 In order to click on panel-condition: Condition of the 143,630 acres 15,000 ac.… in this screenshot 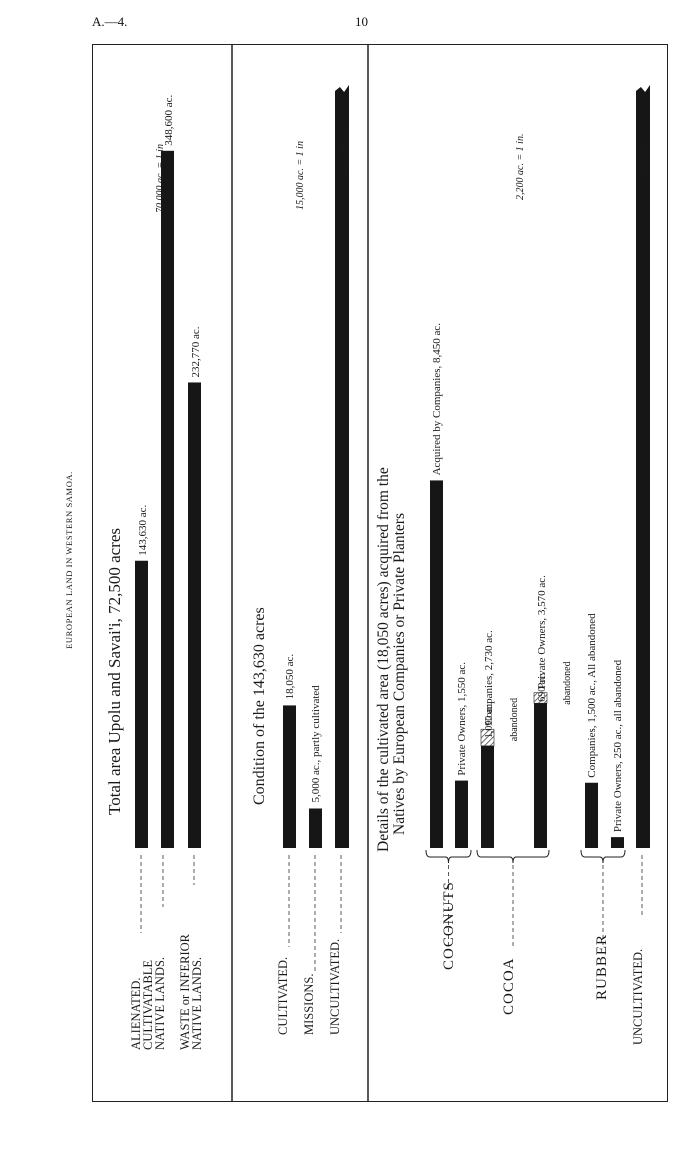, I will do `click(300, 560)`.